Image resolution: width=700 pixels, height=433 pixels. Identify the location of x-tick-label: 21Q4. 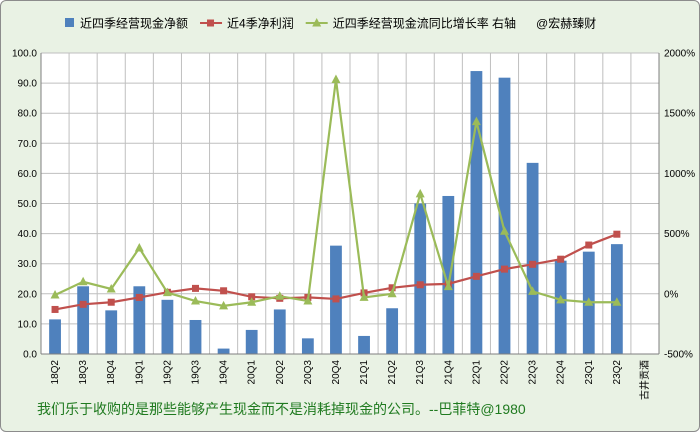
(448, 372).